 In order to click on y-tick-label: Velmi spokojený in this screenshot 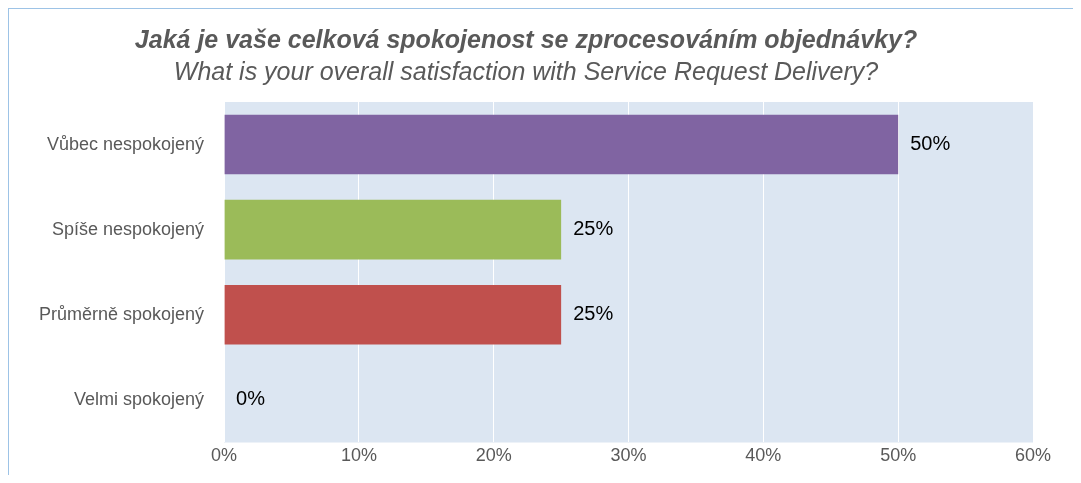, I will do `click(139, 398)`.